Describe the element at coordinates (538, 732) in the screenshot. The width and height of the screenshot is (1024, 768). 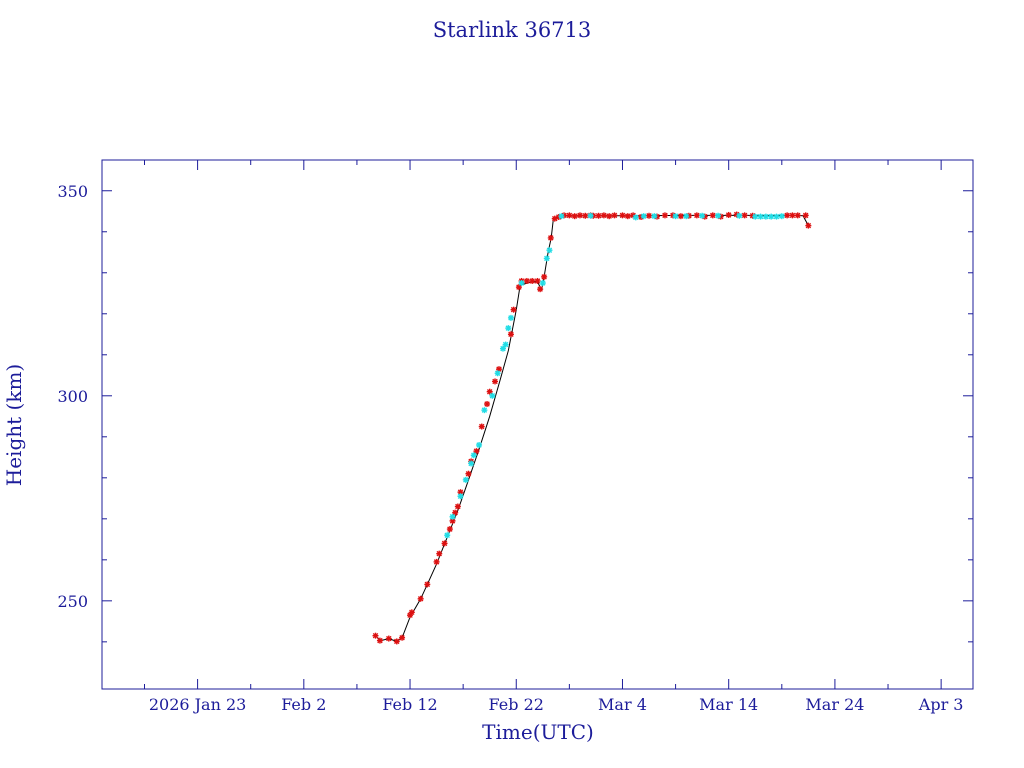
I see `x-axis-label: Time(UTC)` at that location.